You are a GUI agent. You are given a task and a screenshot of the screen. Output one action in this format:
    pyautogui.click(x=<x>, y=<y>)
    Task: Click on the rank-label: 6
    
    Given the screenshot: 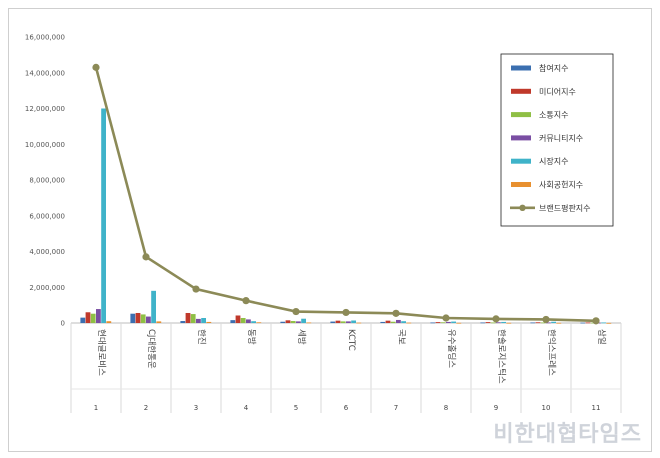 What is the action you would take?
    pyautogui.click(x=346, y=408)
    